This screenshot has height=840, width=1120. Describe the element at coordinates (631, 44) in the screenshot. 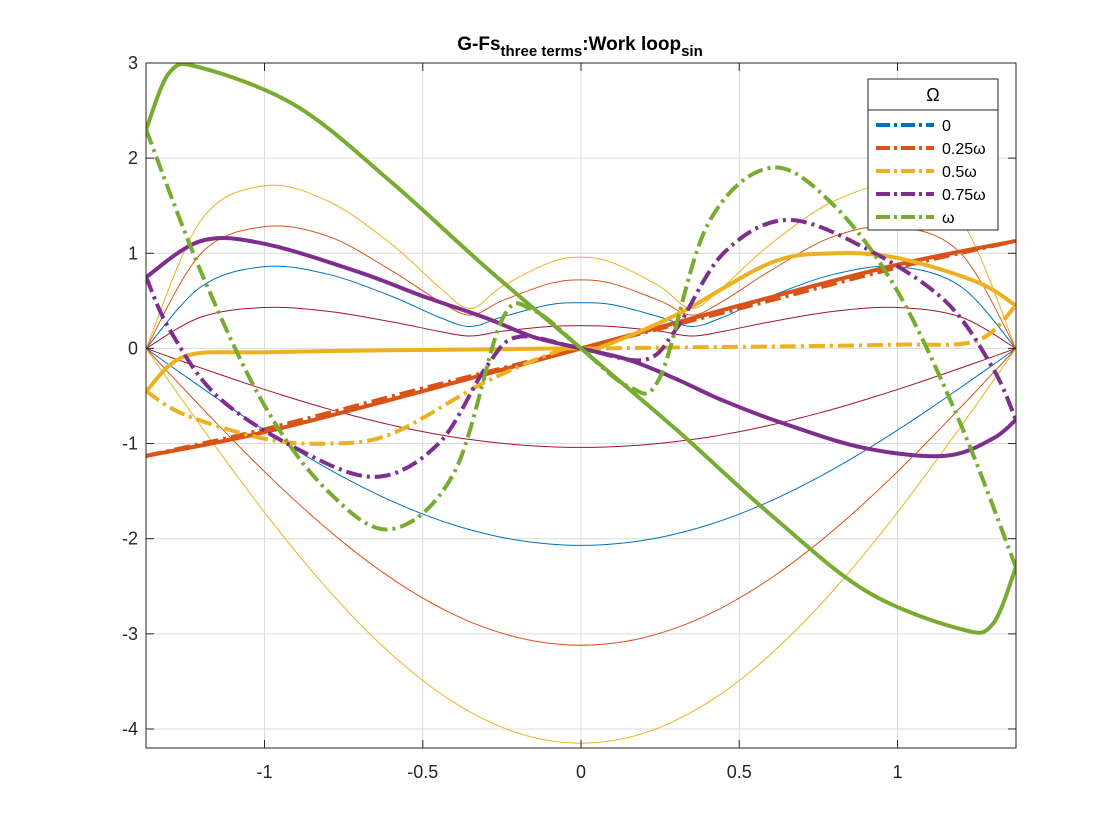

I see `title-middle: :Work loop` at that location.